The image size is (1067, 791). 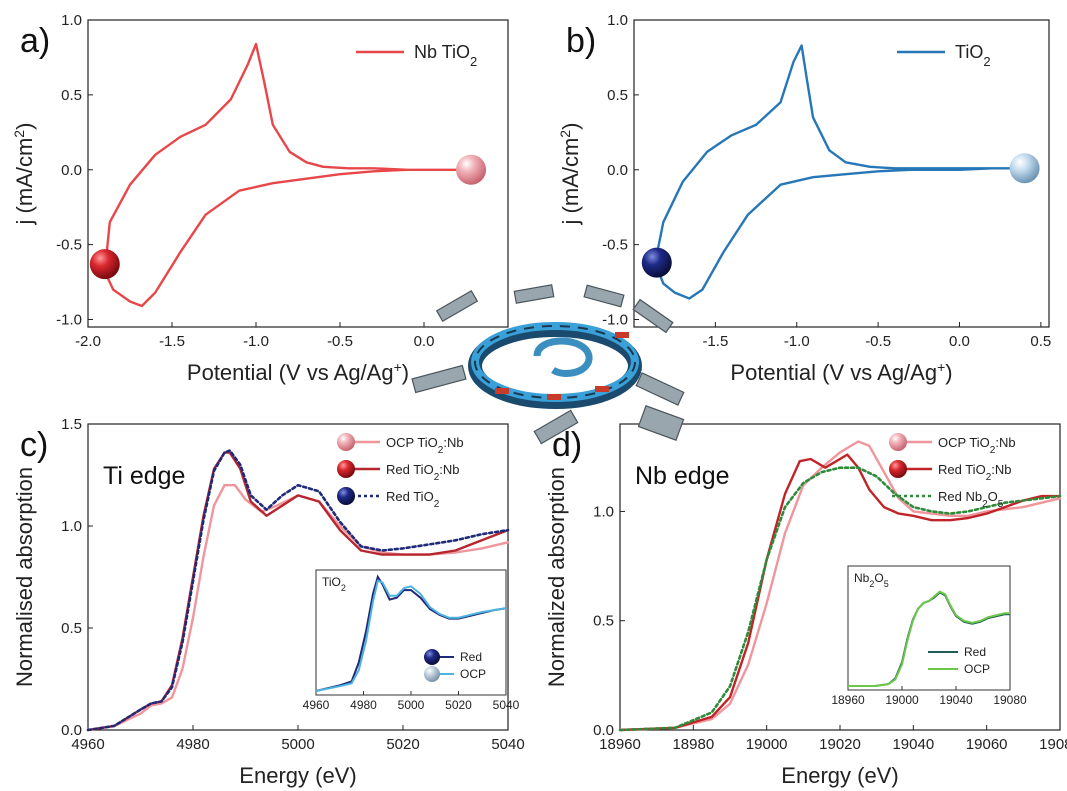 What do you see at coordinates (411, 705) in the screenshot?
I see `inset-x-tick-label: 5000` at bounding box center [411, 705].